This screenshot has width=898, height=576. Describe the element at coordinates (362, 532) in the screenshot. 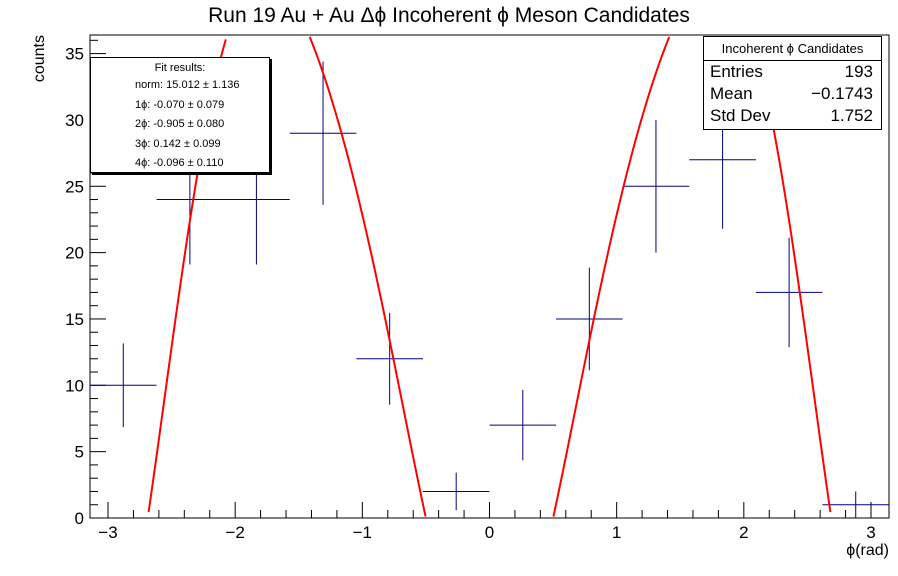

I see `x-tick-label: −1` at that location.